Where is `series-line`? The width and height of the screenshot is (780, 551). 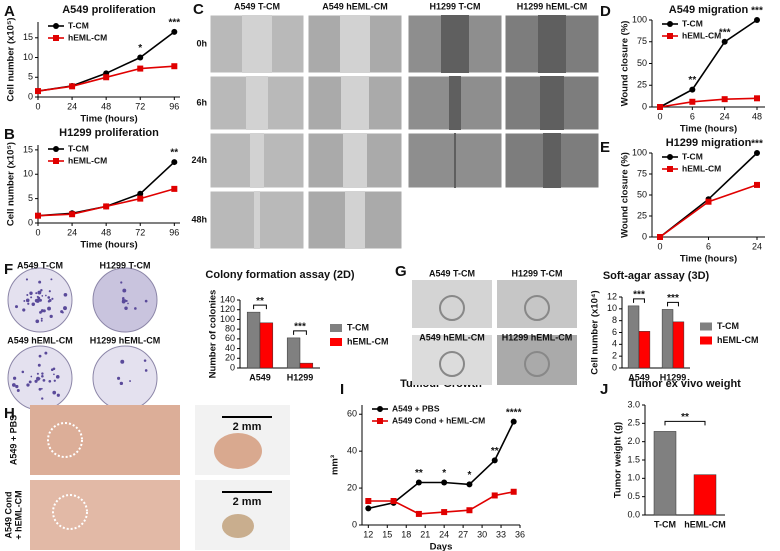 series-line is located at coordinates (708, 63).